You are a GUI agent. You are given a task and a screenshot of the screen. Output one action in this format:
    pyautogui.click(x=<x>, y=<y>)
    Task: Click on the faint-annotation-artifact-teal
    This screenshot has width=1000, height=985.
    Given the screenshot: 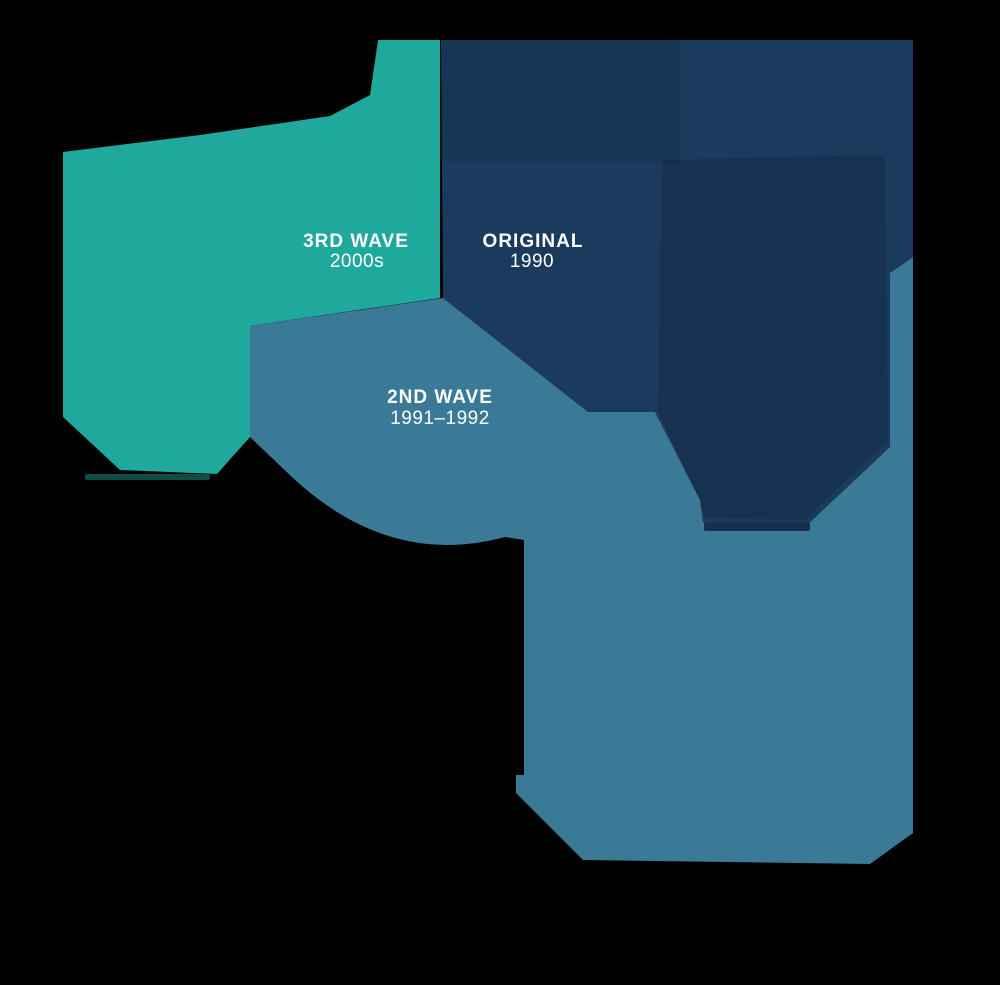 What is the action you would take?
    pyautogui.click(x=147, y=477)
    